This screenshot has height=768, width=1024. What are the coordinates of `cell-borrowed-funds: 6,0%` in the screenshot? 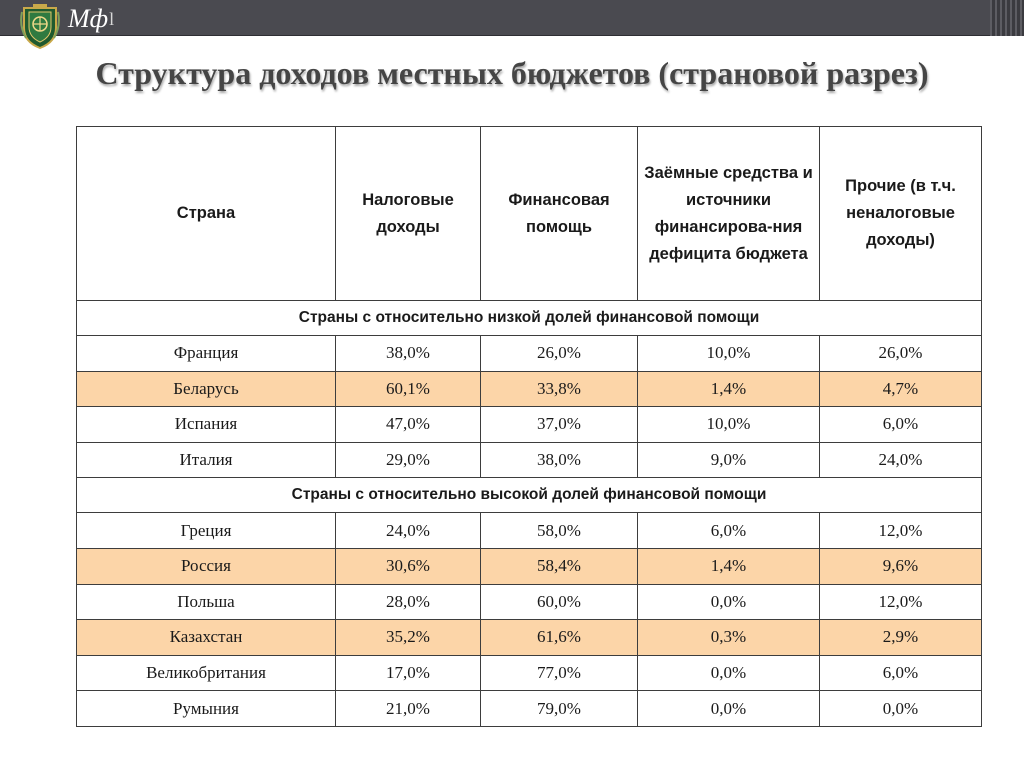 It's located at (728, 530).